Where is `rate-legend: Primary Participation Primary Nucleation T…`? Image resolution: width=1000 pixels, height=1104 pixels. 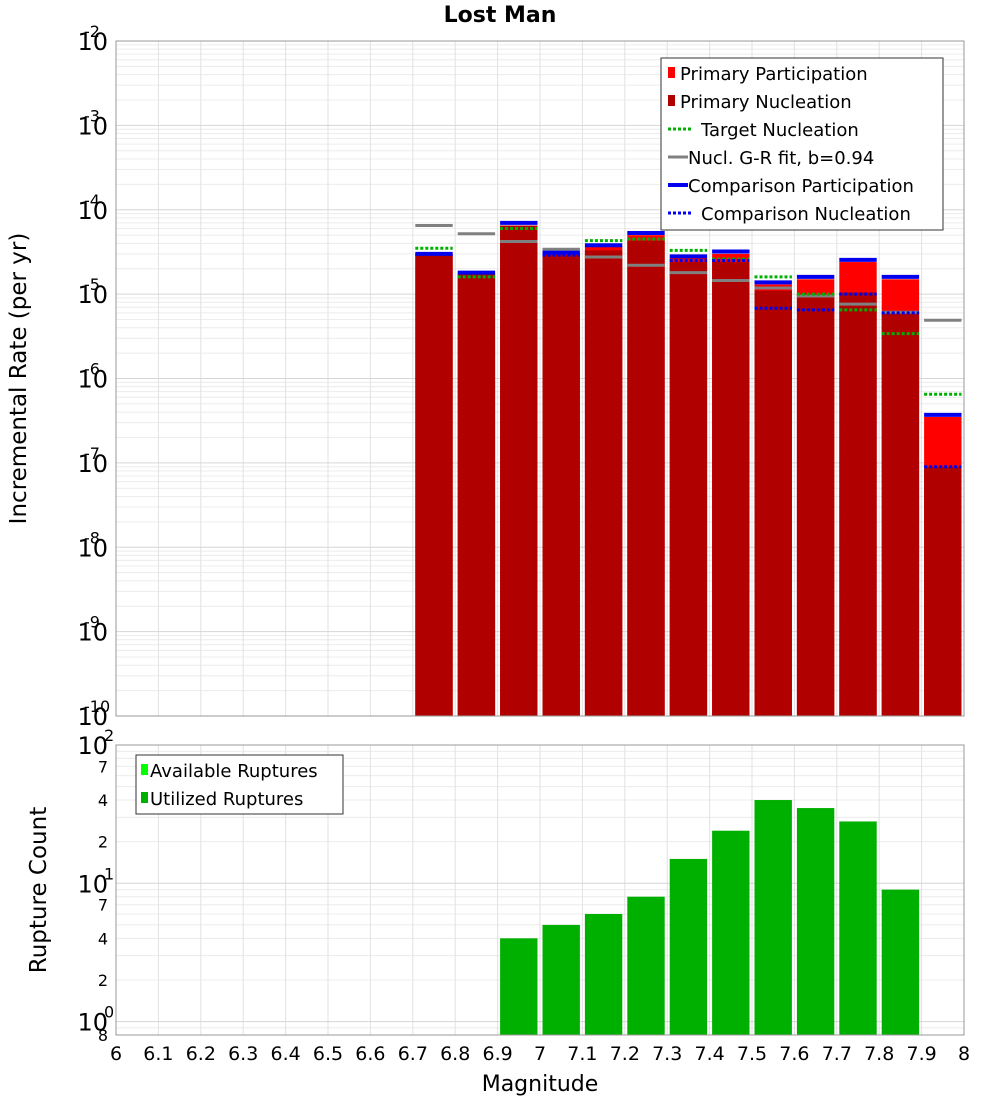 rate-legend: Primary Participation Primary Nucleation T… is located at coordinates (802, 144).